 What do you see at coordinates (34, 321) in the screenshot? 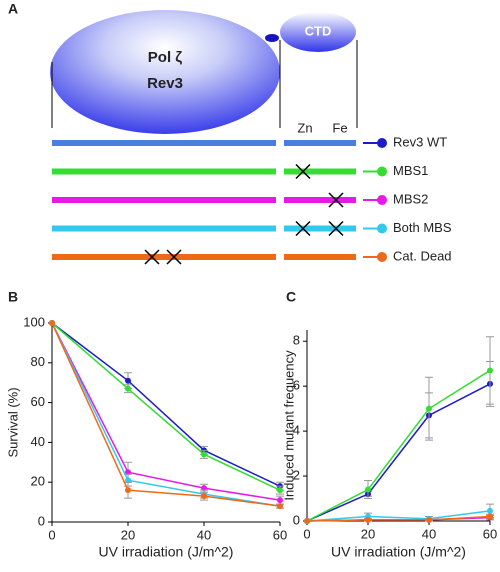
I see `y-tick-label: 100` at bounding box center [34, 321].